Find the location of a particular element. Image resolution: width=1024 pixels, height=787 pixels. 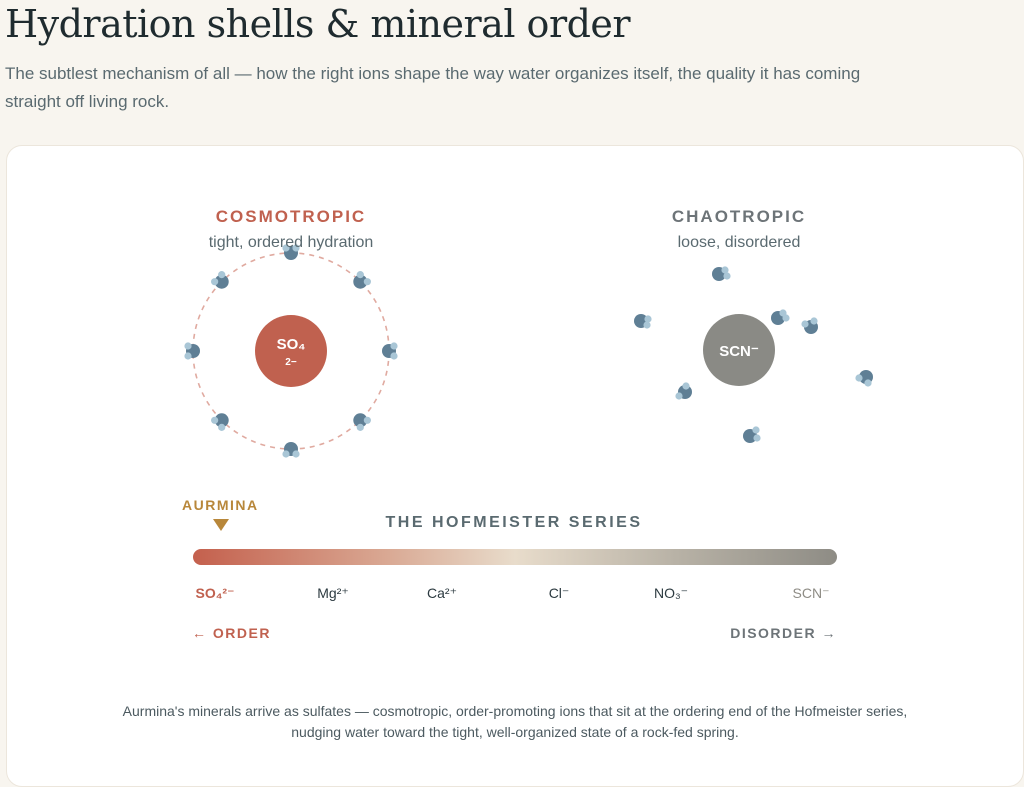

disorder-end-label: DISORDER → is located at coordinates (783, 633).